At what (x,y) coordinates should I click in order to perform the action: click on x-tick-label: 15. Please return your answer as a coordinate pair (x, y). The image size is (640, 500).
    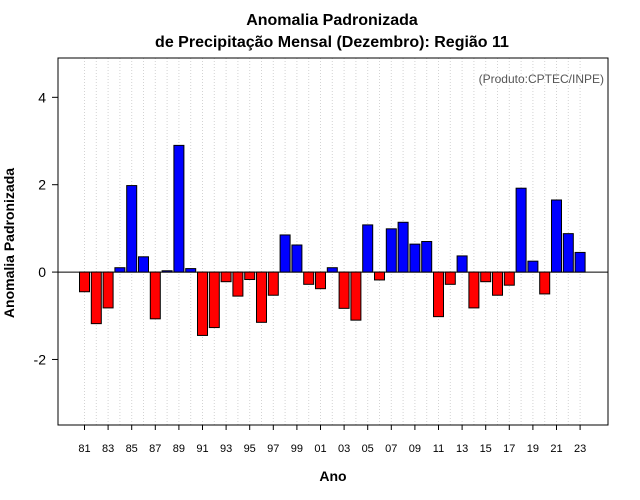
    Looking at the image, I should click on (486, 449).